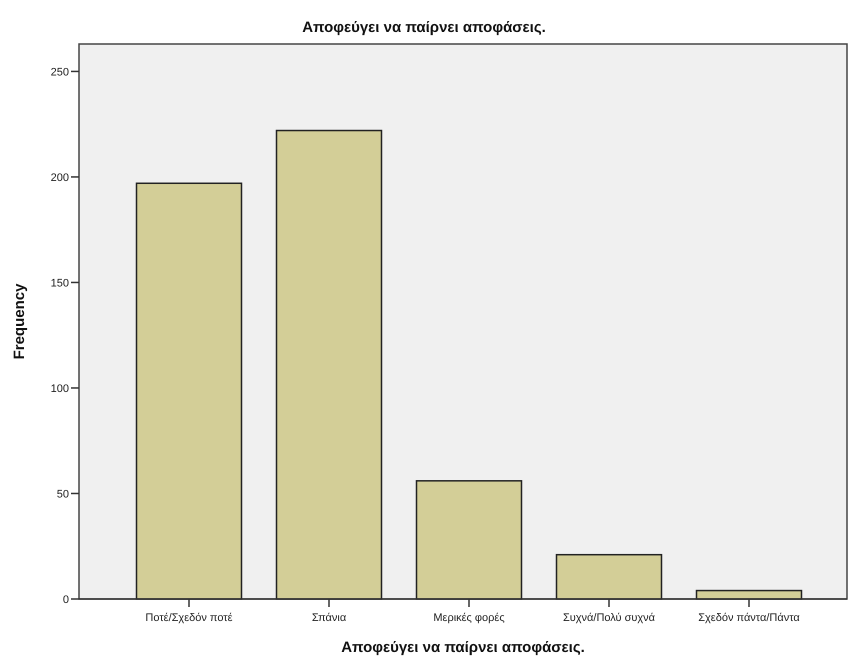 The image size is (848, 661). I want to click on y-tick-label: 250, so click(59, 72).